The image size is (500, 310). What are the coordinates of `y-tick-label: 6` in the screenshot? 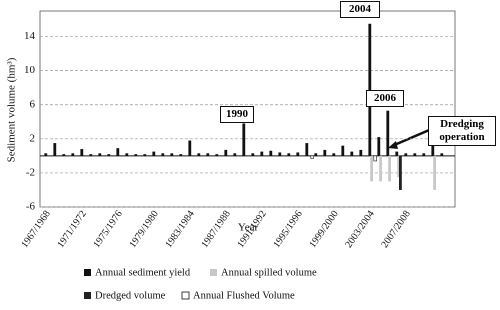 It's located at (33, 104).